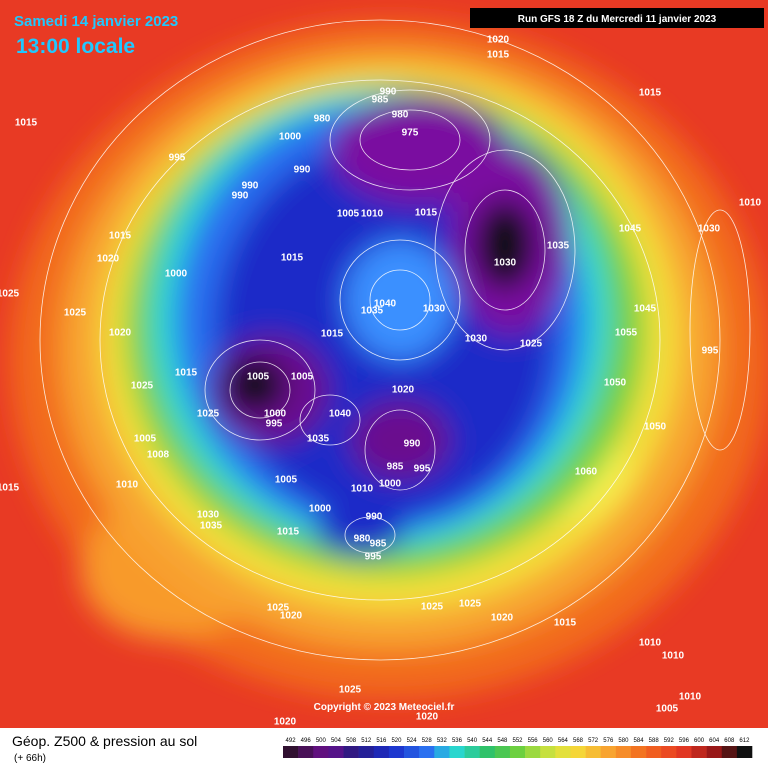 The image size is (768, 768). I want to click on pressure-label: 1060, so click(586, 472).